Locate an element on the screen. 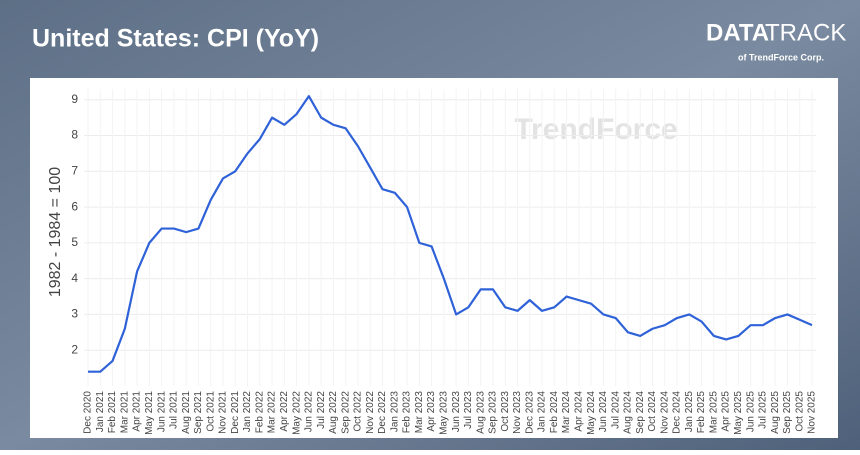  logo-light: TRACK is located at coordinates (805, 32).